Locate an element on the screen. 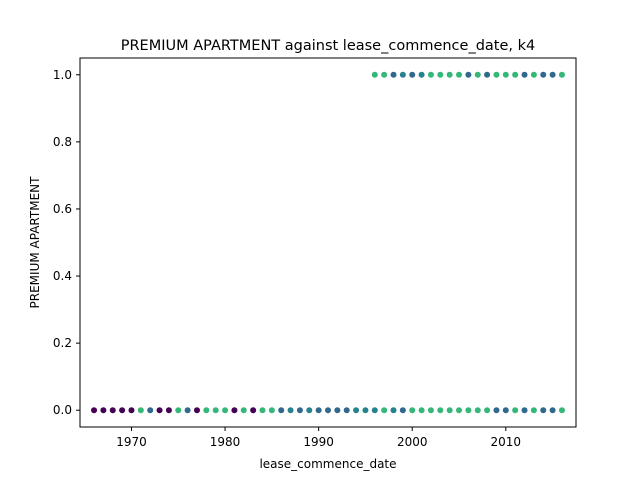 This screenshot has height=480, width=640. x-tick-label: 1970 is located at coordinates (131, 442).